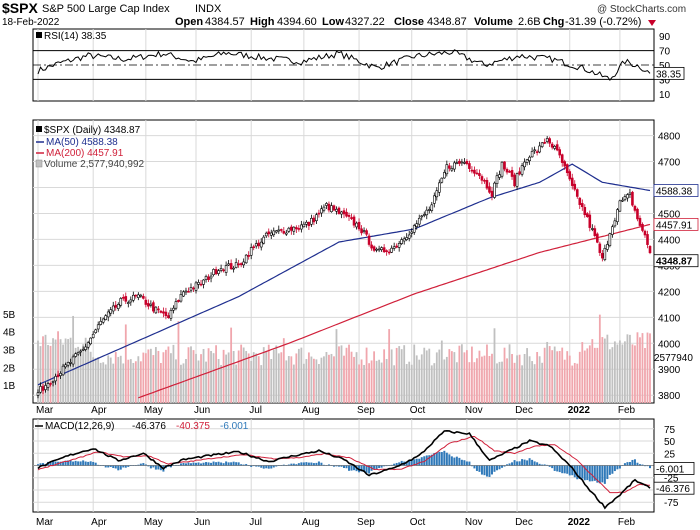 This screenshot has height=530, width=700. I want to click on macd-line, so click(344, 469).